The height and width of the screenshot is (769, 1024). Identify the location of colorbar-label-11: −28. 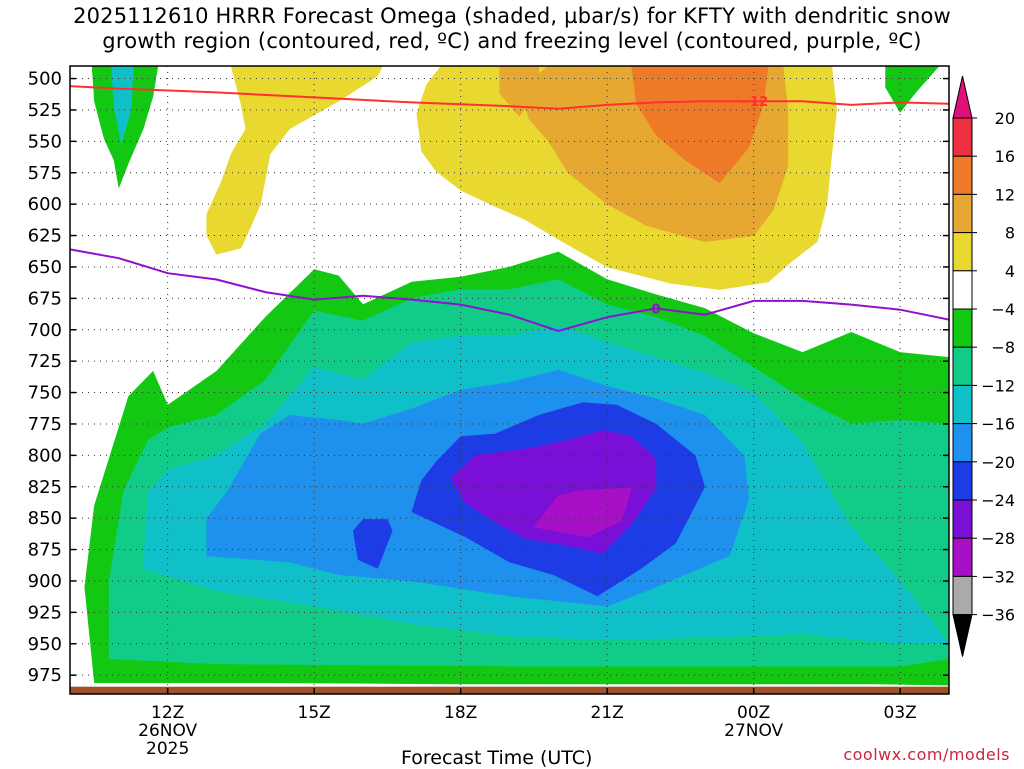
(998, 538).